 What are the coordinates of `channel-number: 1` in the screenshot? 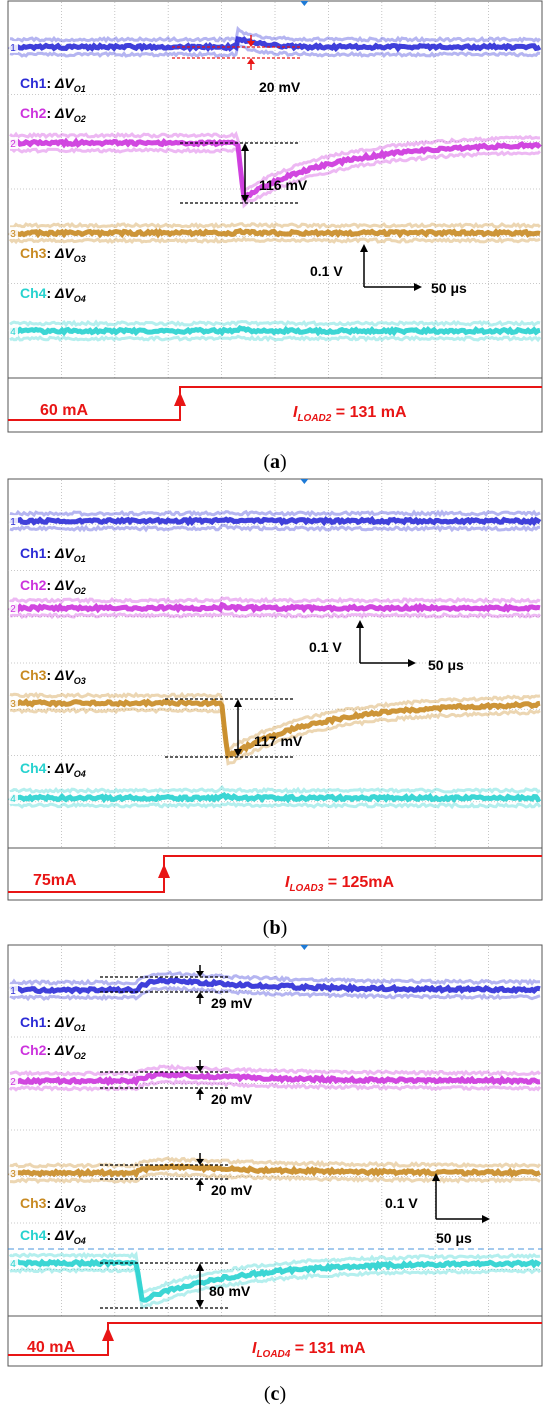 It's located at (13, 991).